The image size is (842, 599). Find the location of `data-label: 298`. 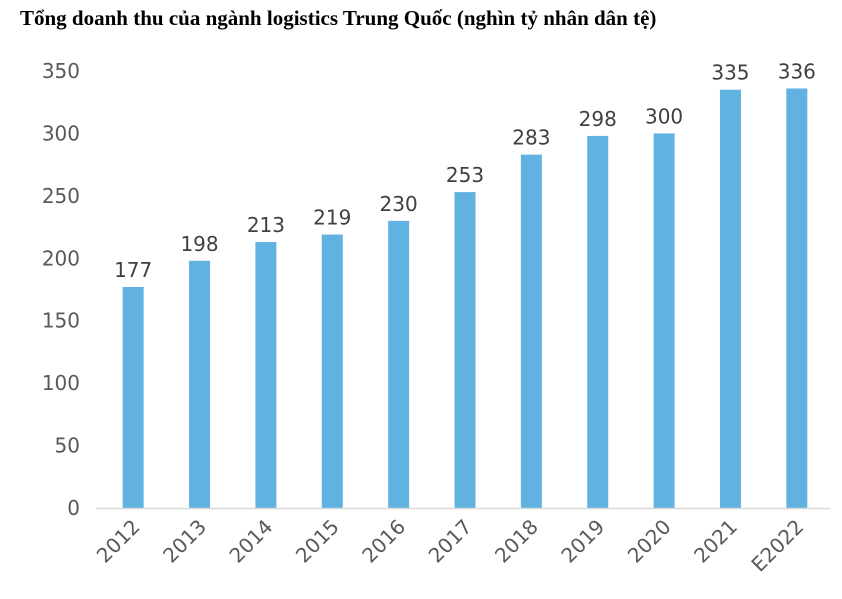

data-label: 298 is located at coordinates (598, 119).